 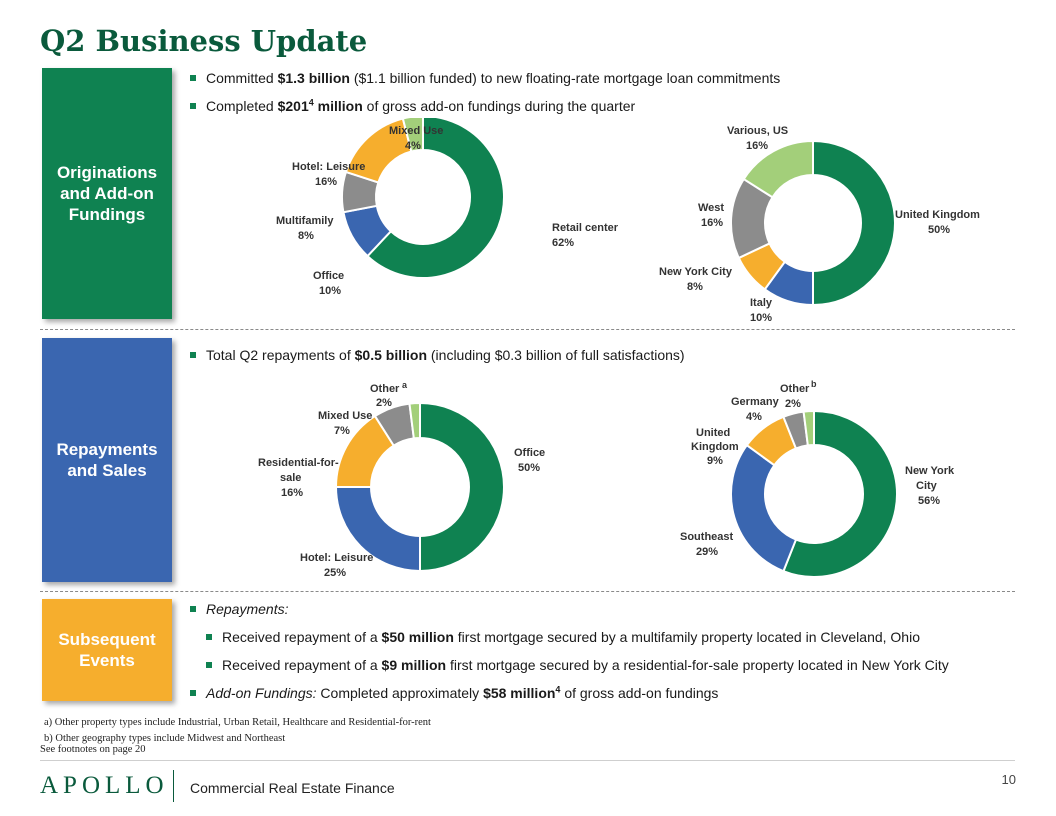 What do you see at coordinates (585, 228) in the screenshot?
I see `label-retail-center: Retail center` at bounding box center [585, 228].